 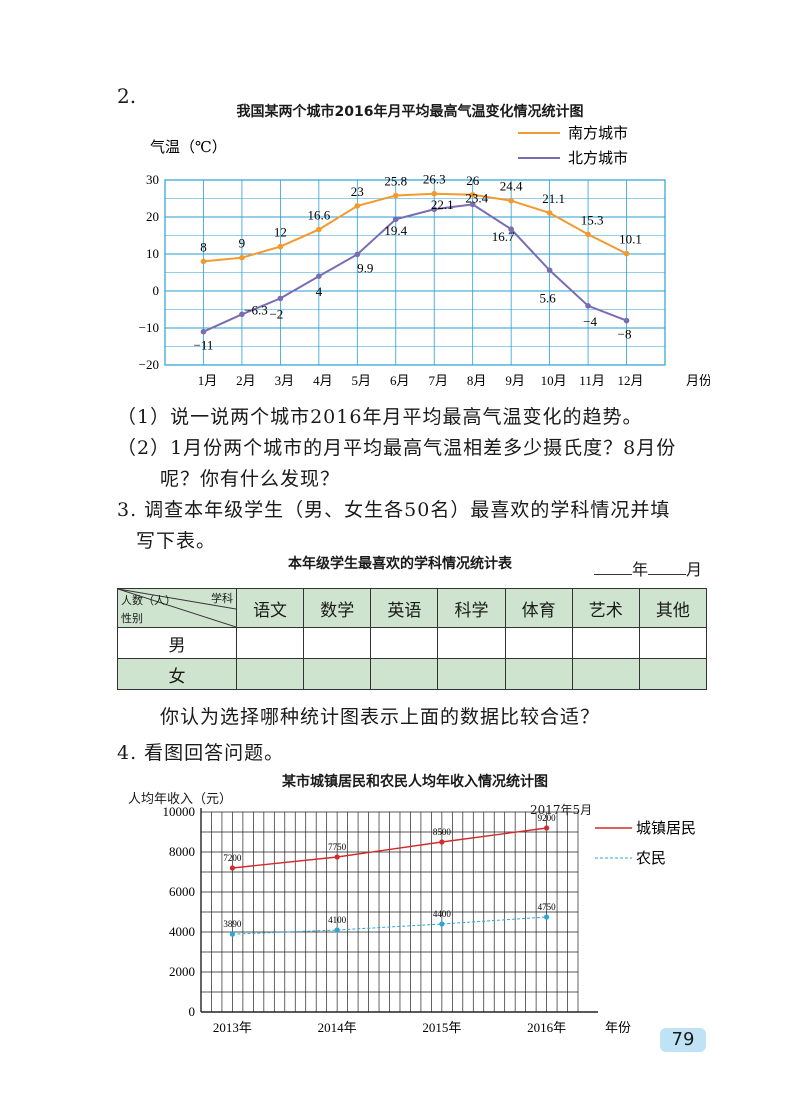 What do you see at coordinates (618, 1027) in the screenshot?
I see `x-axis-label: 年份` at bounding box center [618, 1027].